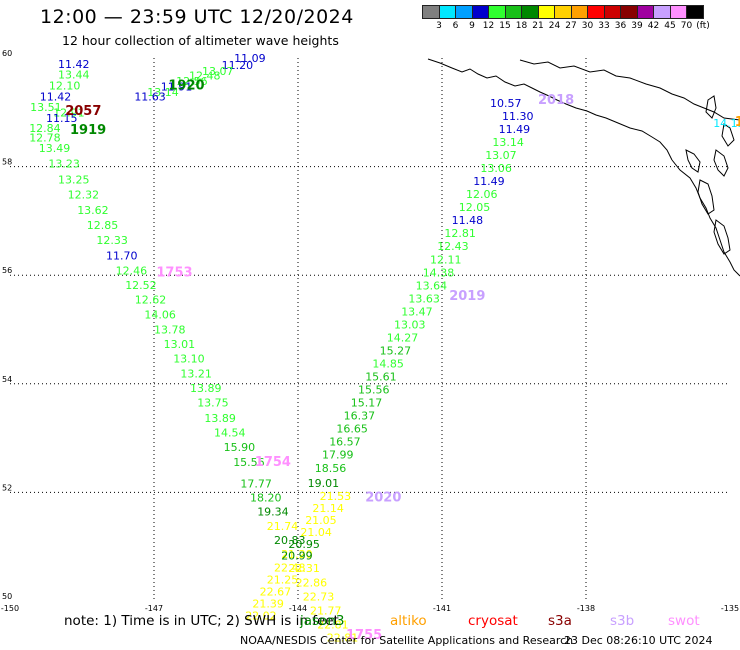 The image size is (740, 650). I want to click on wave-height-label: 12.62, so click(151, 299).